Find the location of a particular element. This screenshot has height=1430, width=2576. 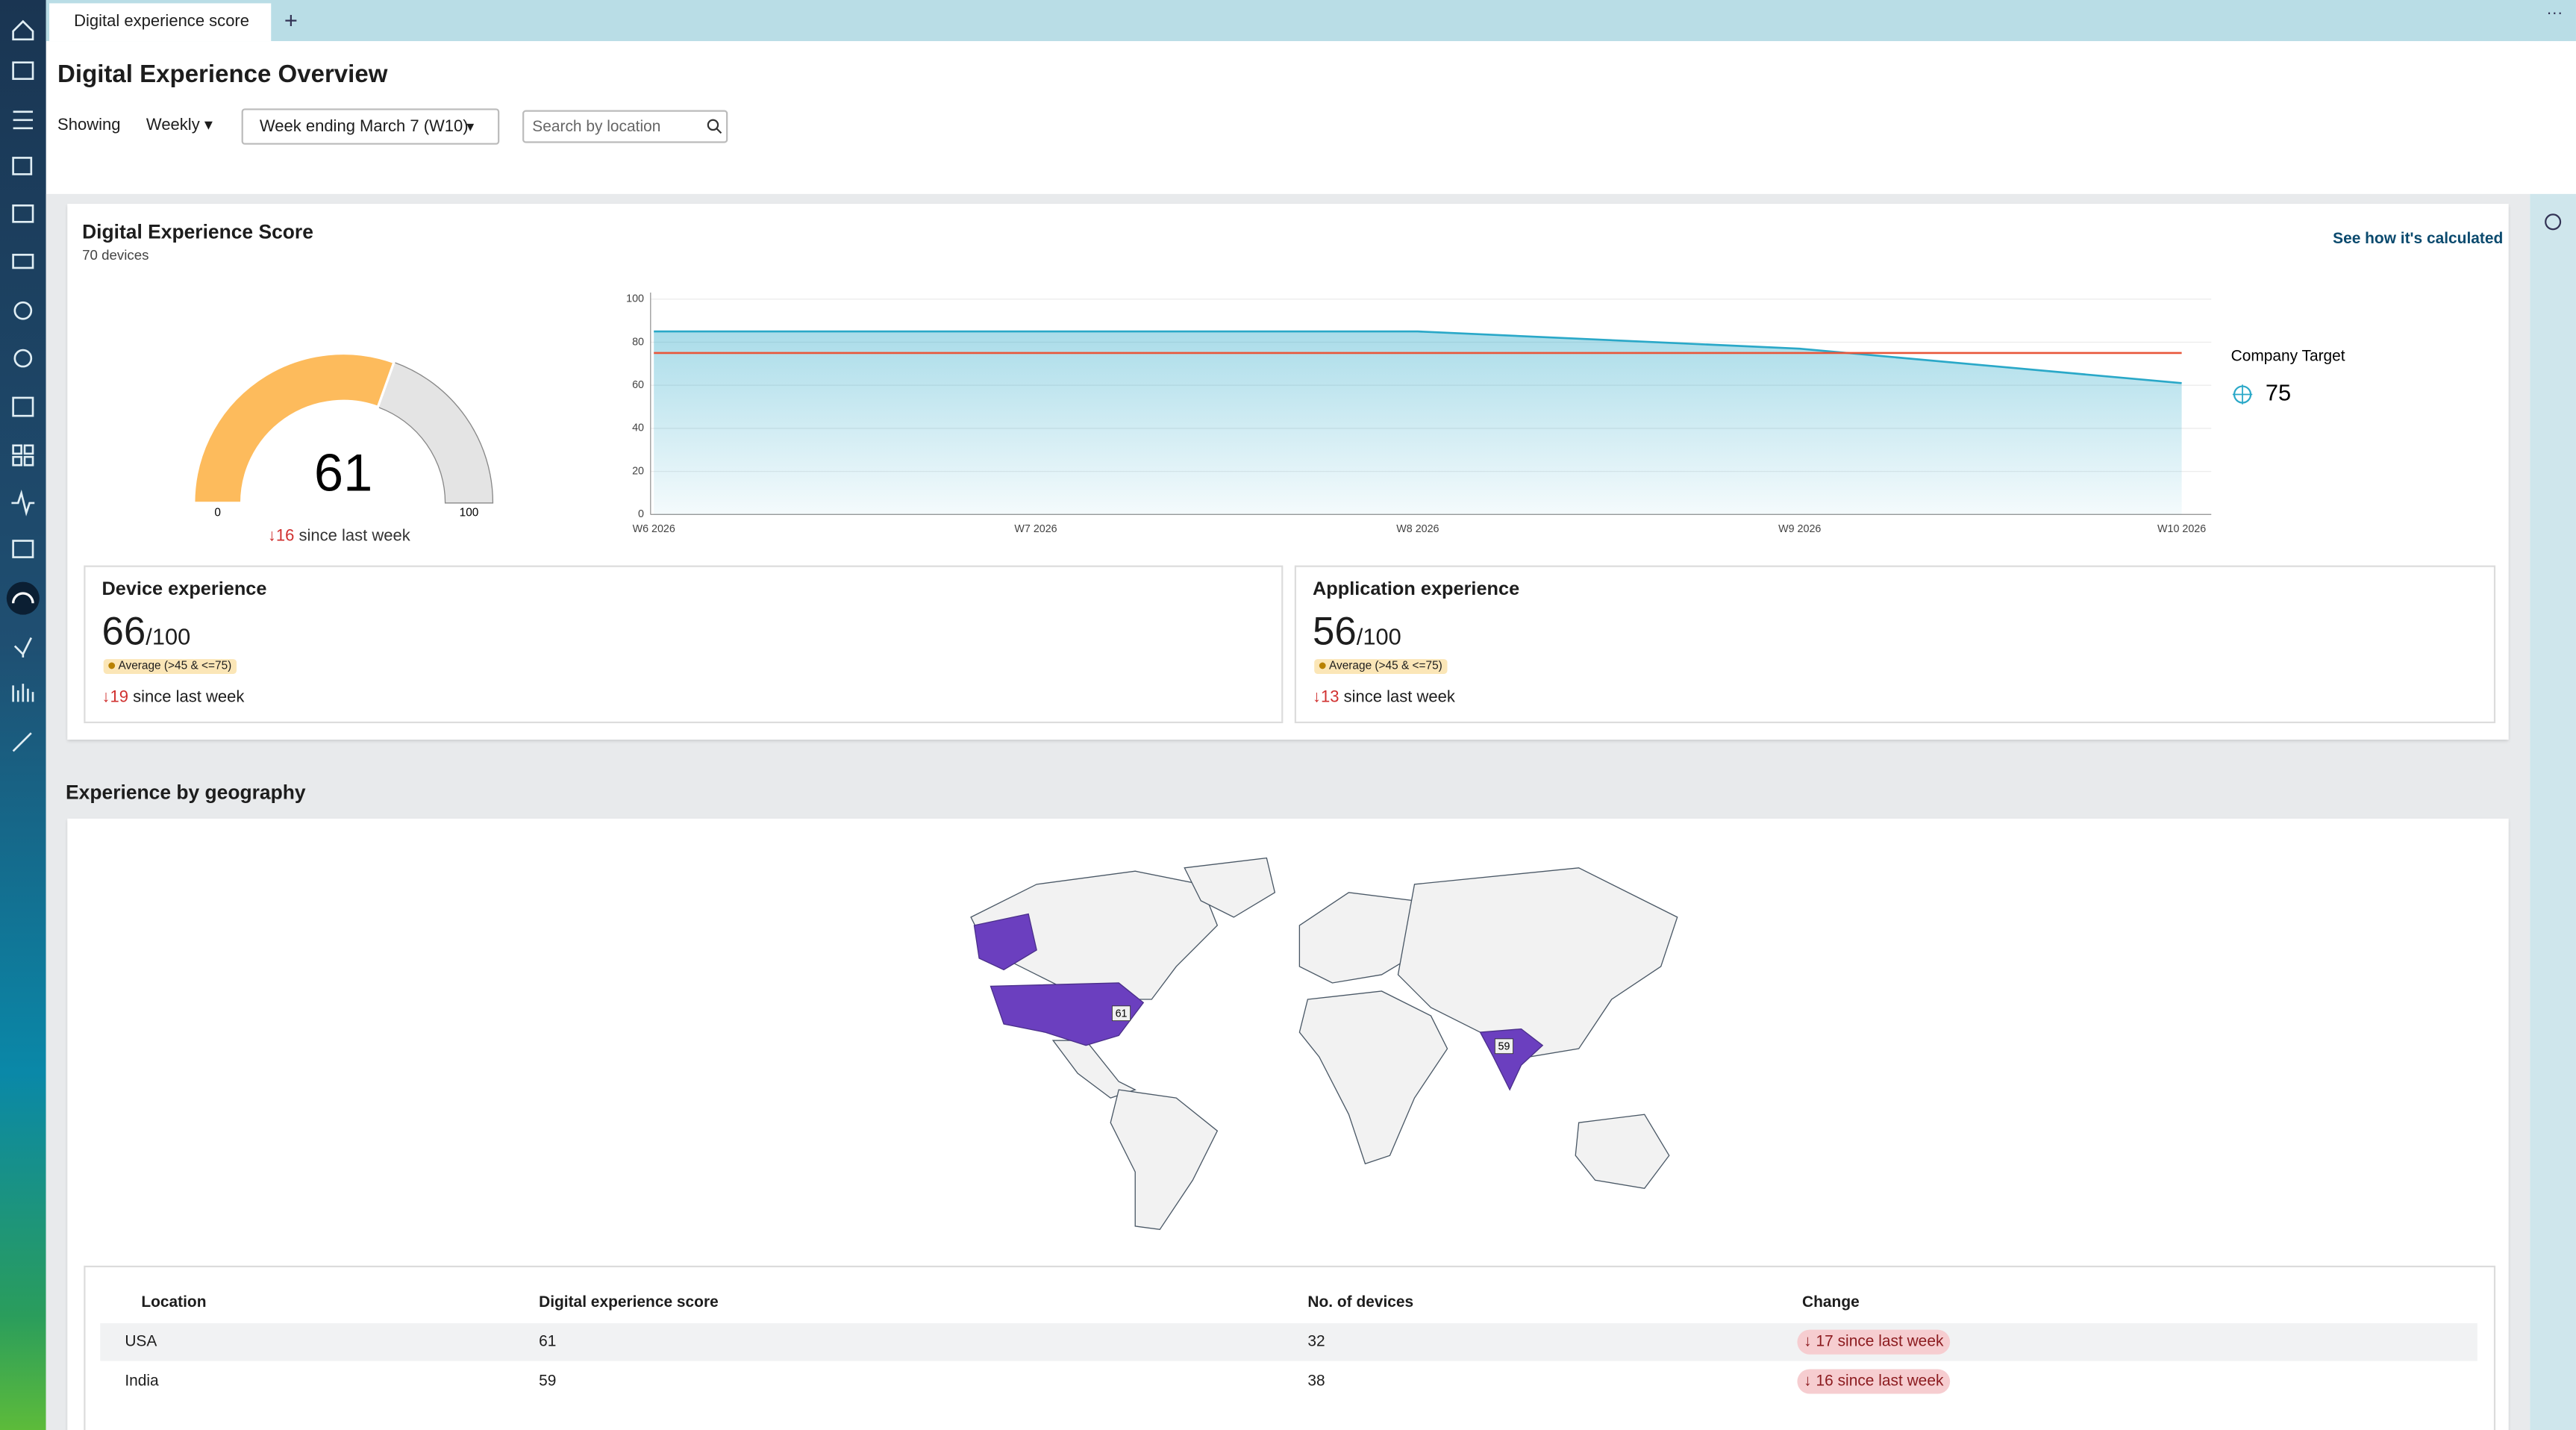

week-select: Week ending March 7 (W10) ▾ is located at coordinates (370, 127).